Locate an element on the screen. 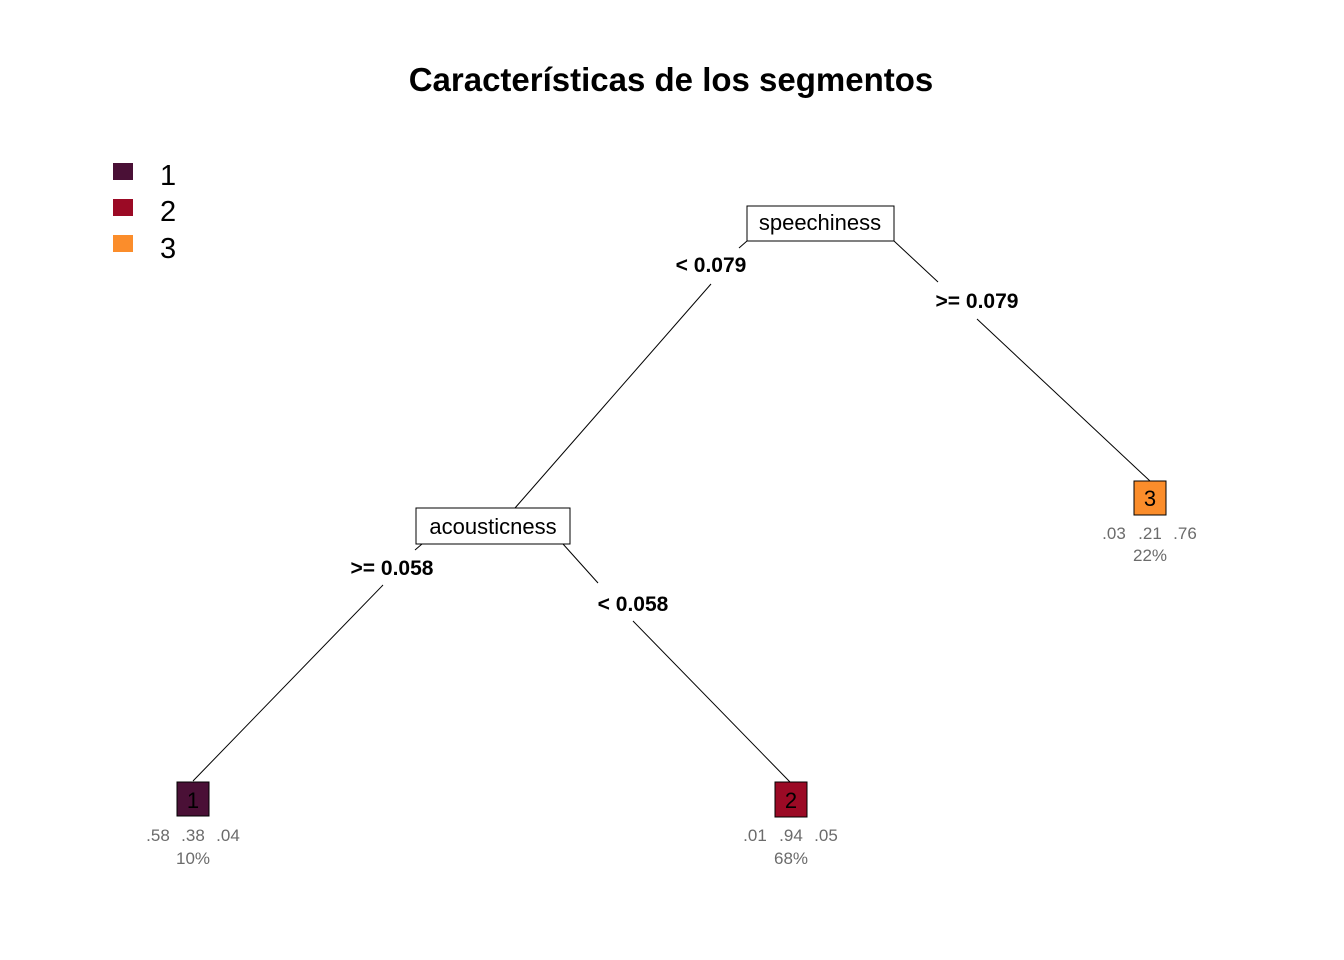 The width and height of the screenshot is (1344, 960). root-left-split-label: < 0.079 is located at coordinates (711, 265).